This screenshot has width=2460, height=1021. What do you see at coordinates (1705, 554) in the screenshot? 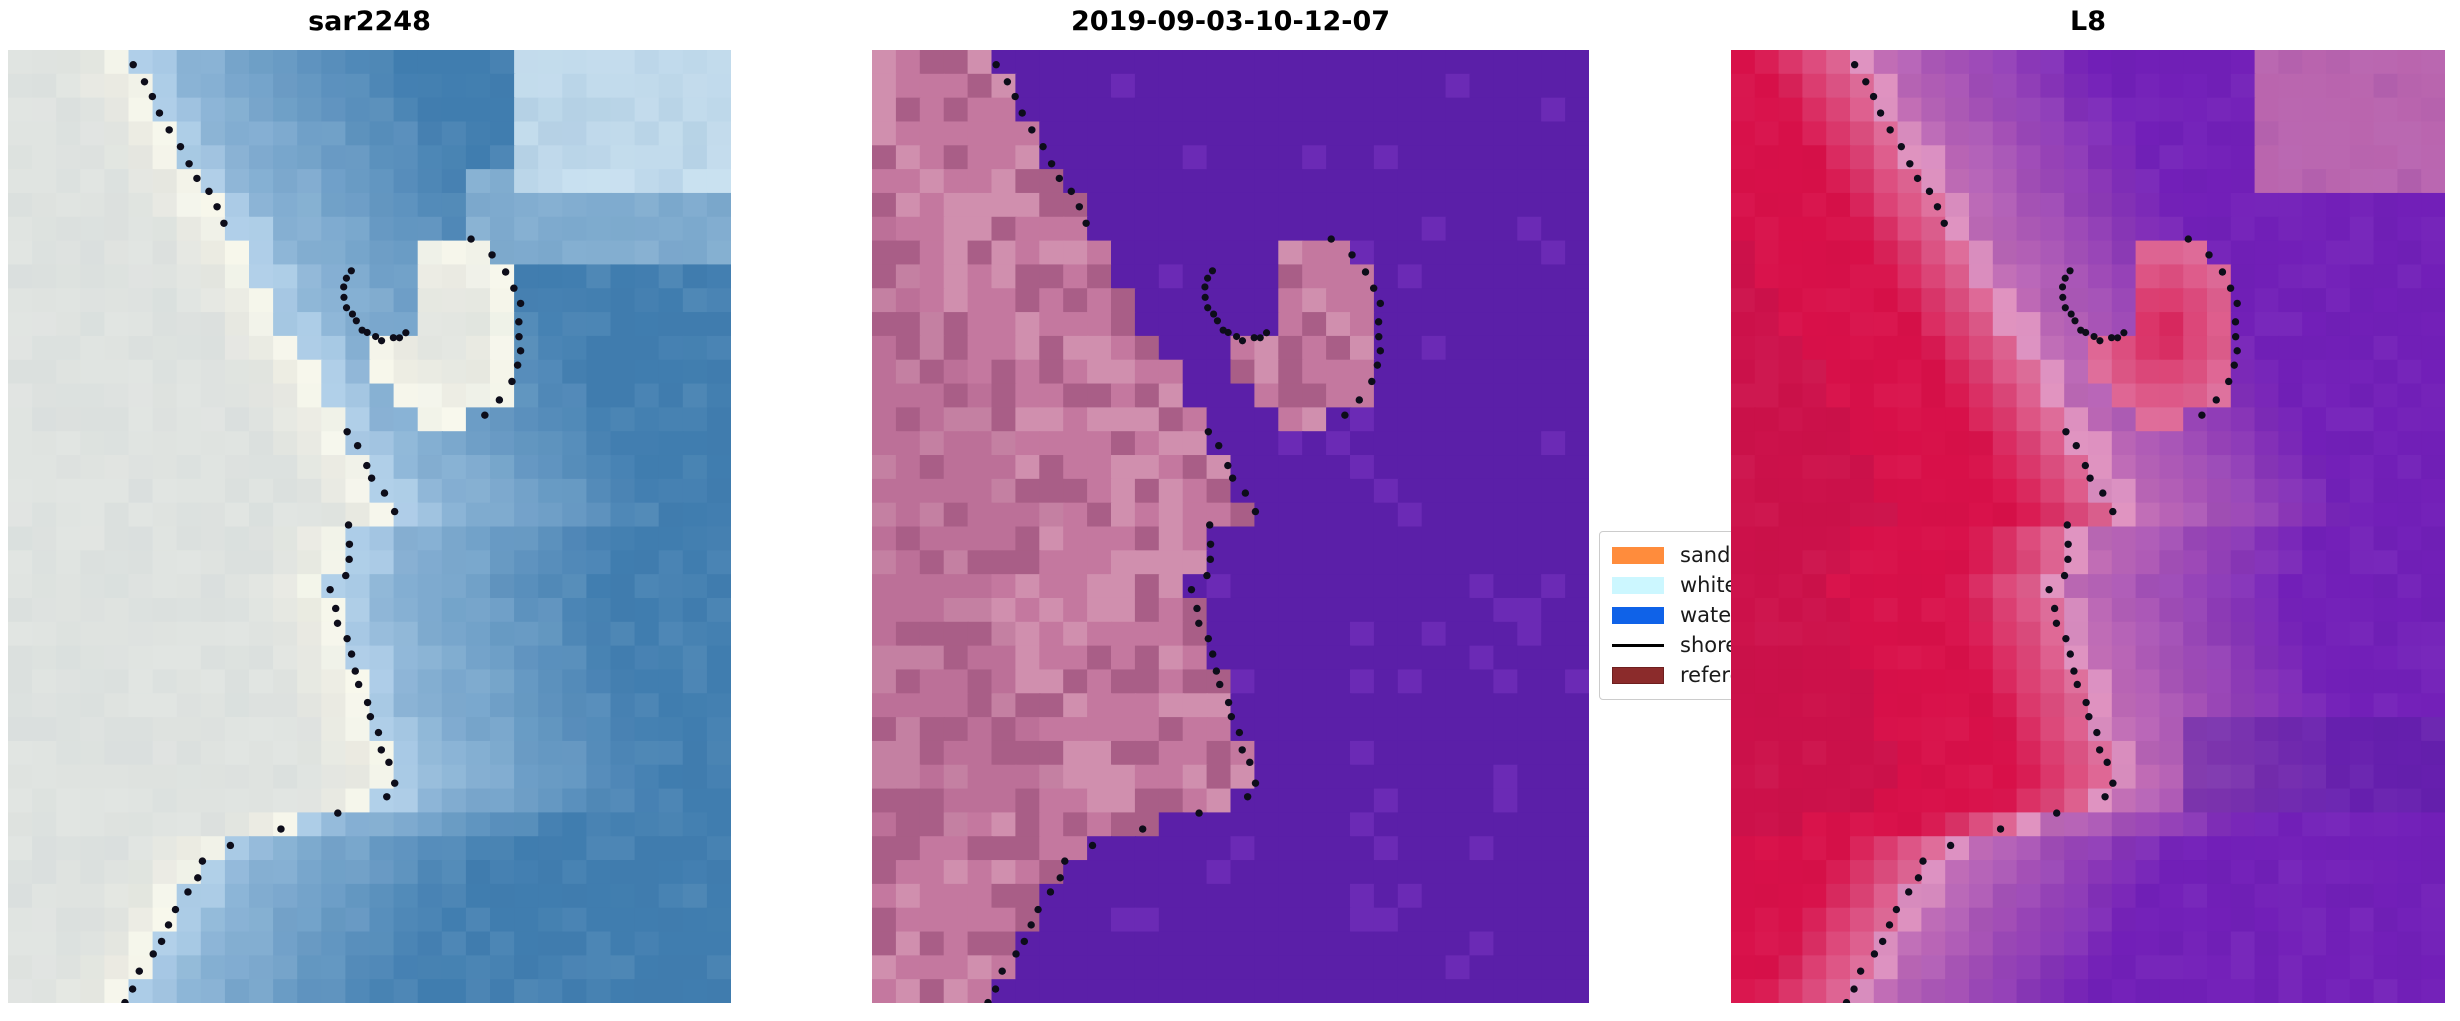
I see `legend-label-sand: sand` at bounding box center [1705, 554].